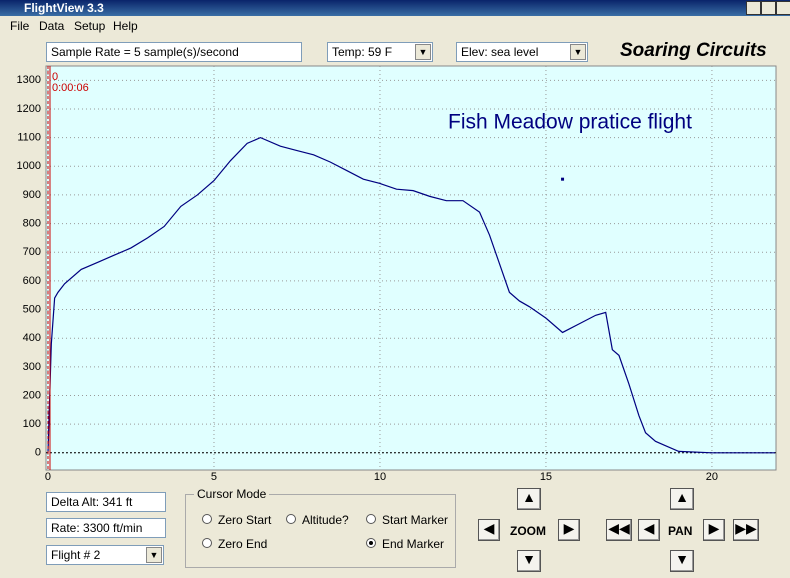 The height and width of the screenshot is (578, 790). I want to click on menu-item: Help, so click(125, 26).